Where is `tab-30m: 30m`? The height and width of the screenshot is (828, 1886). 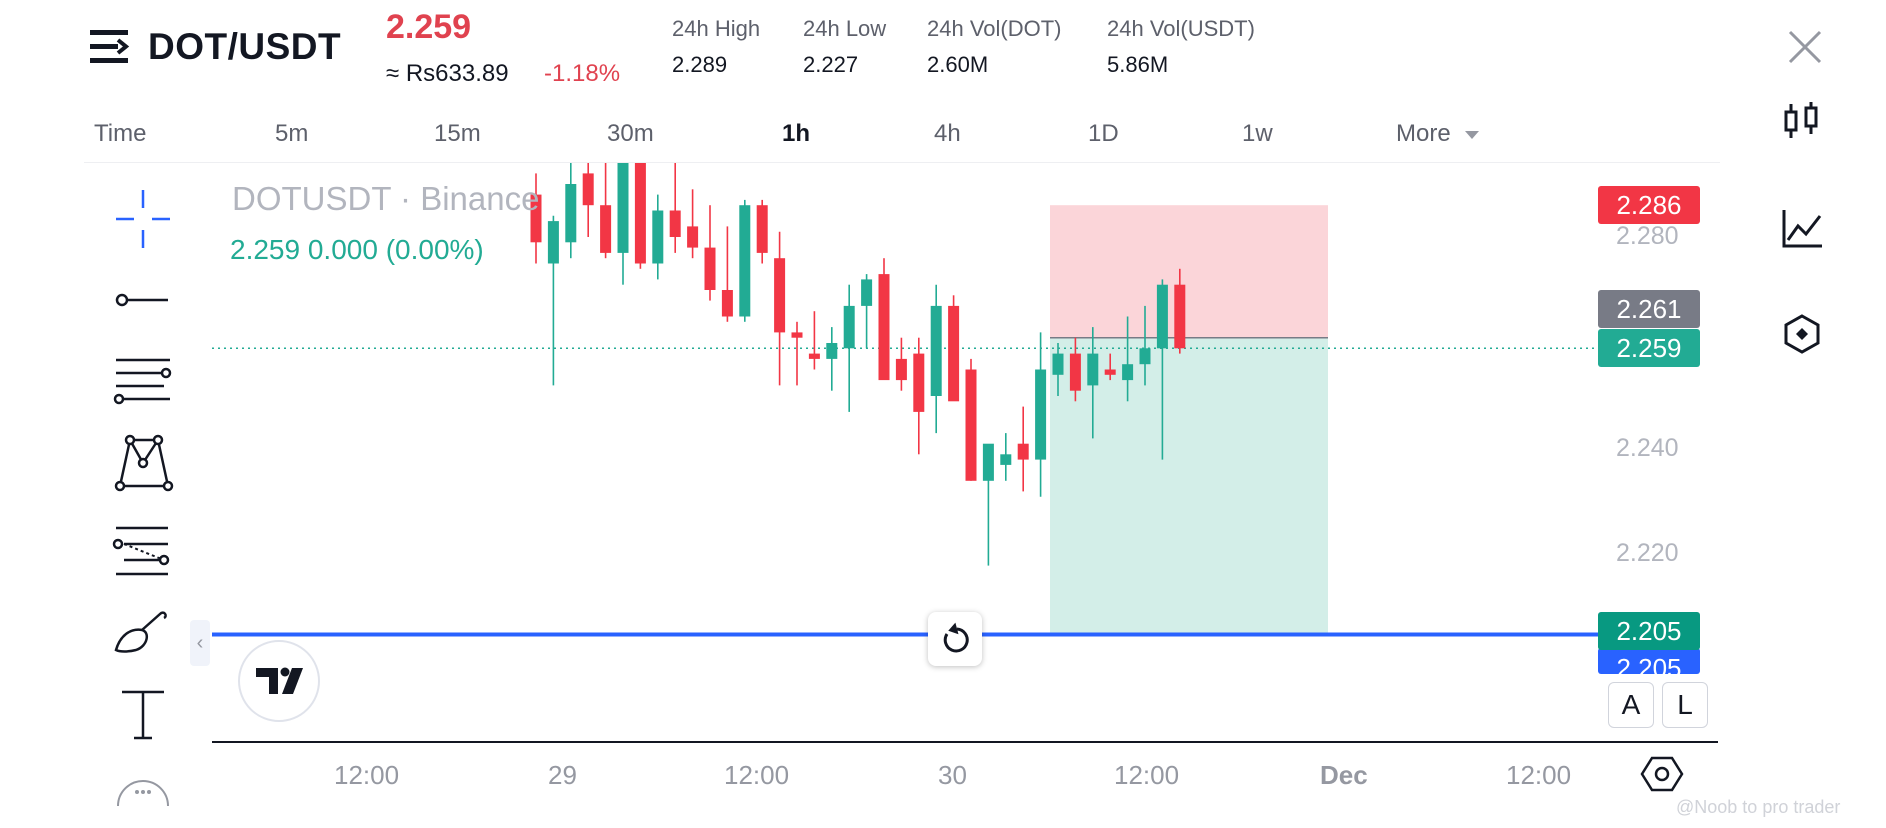
tab-30m: 30m is located at coordinates (630, 133).